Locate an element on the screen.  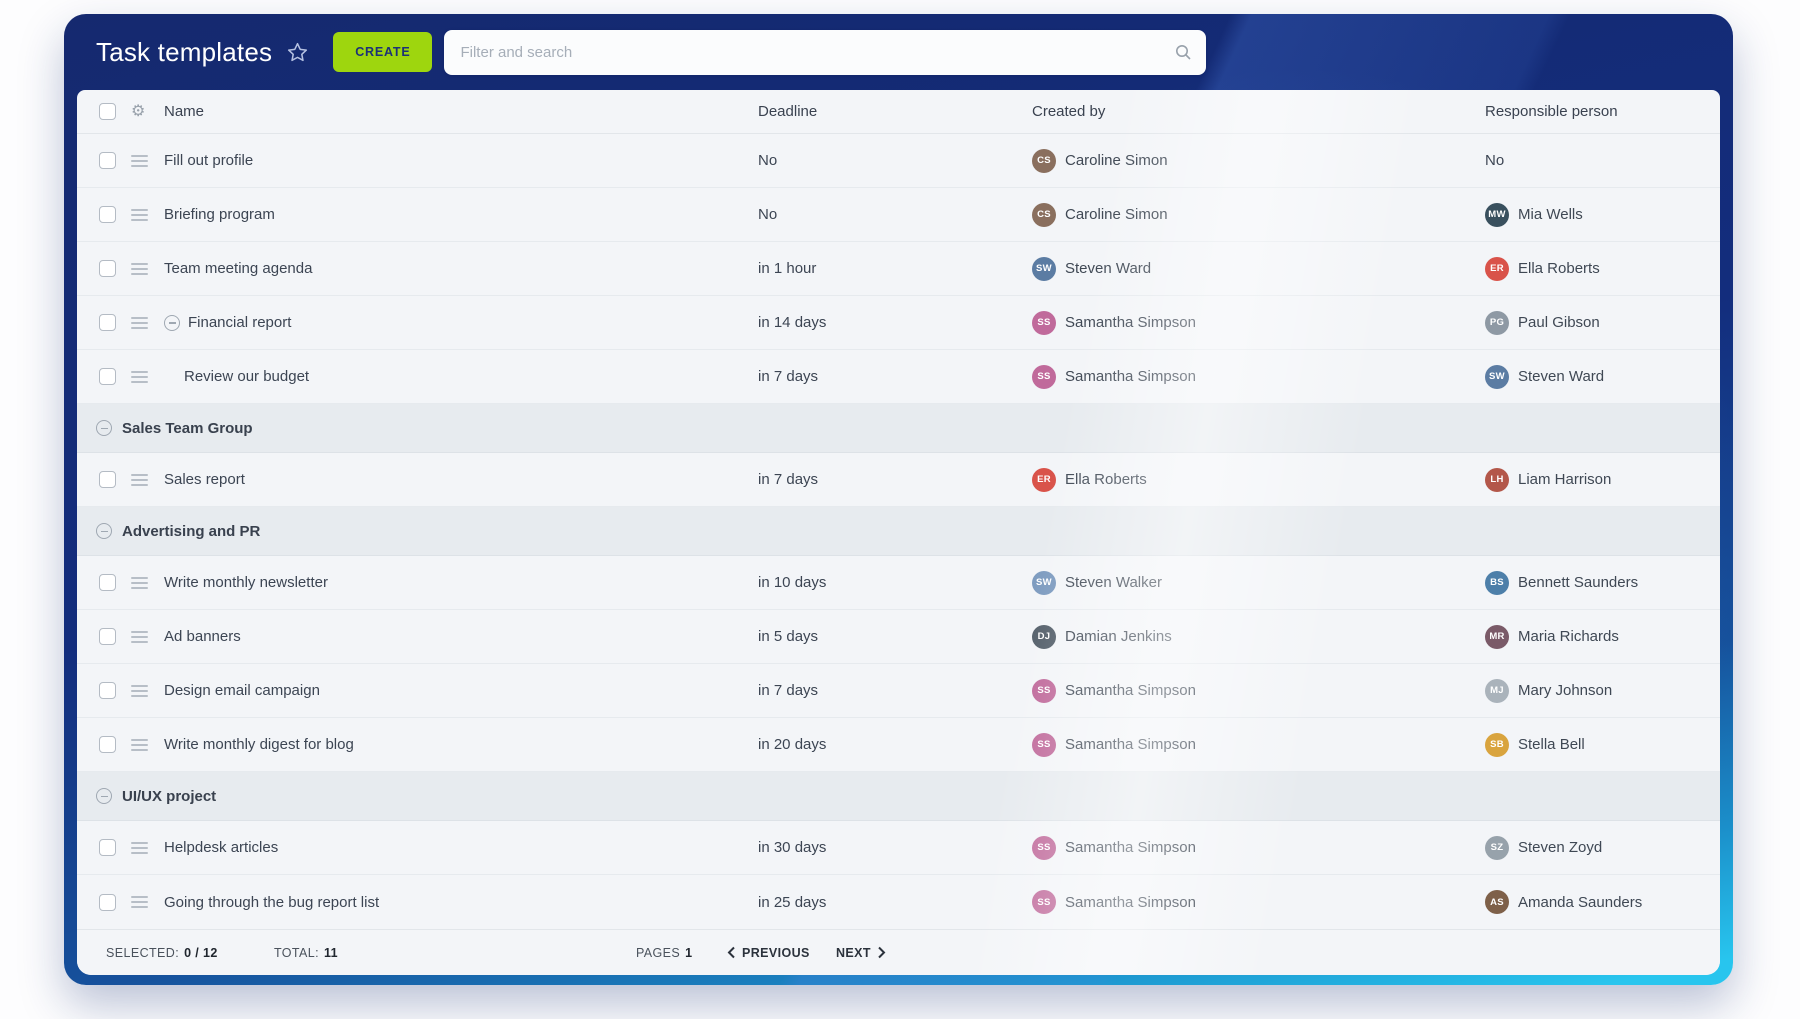
total-counter: TOTAL: 11 is located at coordinates (306, 952).